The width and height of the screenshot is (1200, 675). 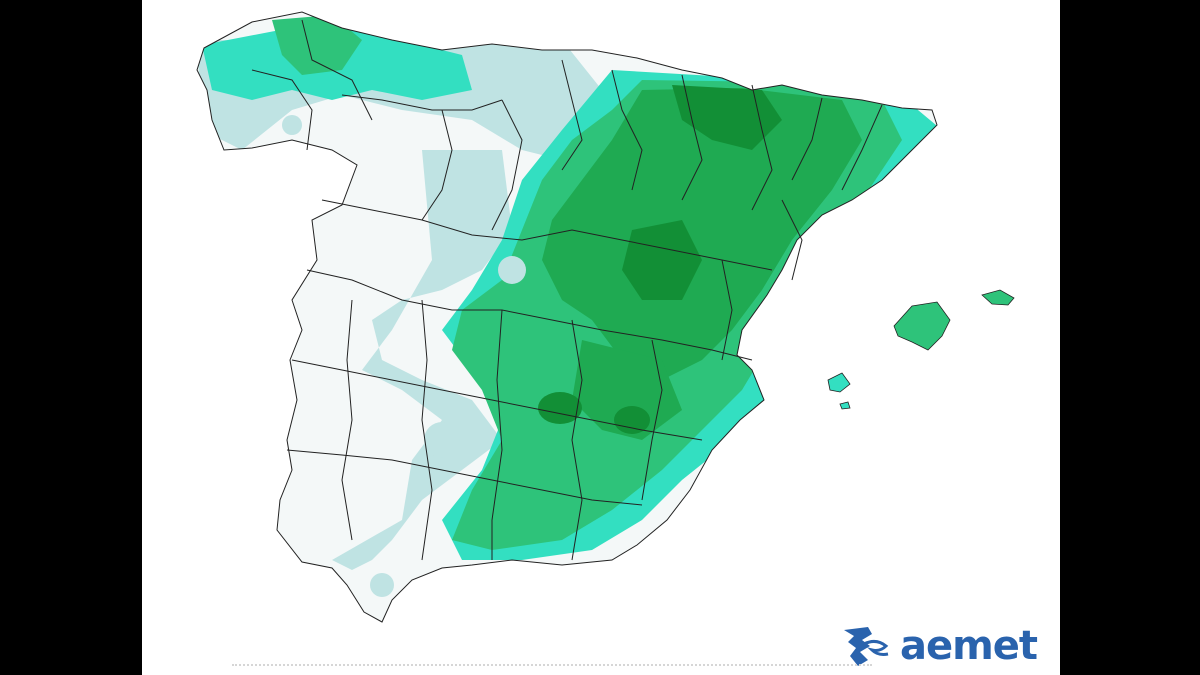 I want to click on zone-pale-blue, so click(x=422, y=360).